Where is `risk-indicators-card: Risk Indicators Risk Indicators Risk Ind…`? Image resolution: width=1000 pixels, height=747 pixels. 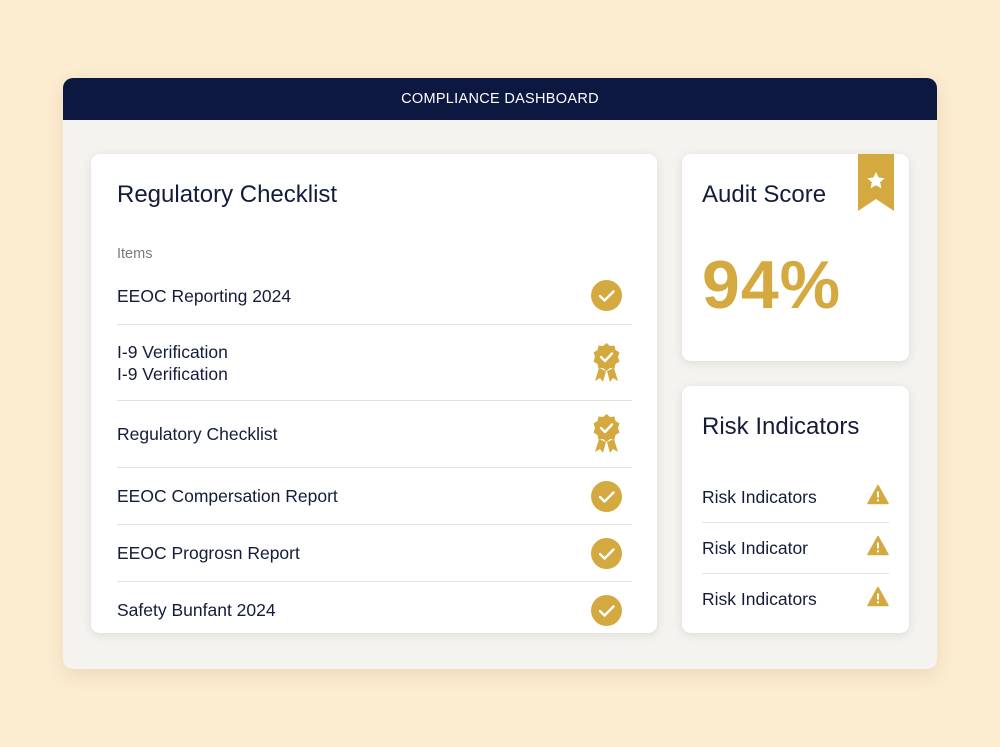 risk-indicators-card: Risk Indicators Risk Indicators Risk Ind… is located at coordinates (795, 509).